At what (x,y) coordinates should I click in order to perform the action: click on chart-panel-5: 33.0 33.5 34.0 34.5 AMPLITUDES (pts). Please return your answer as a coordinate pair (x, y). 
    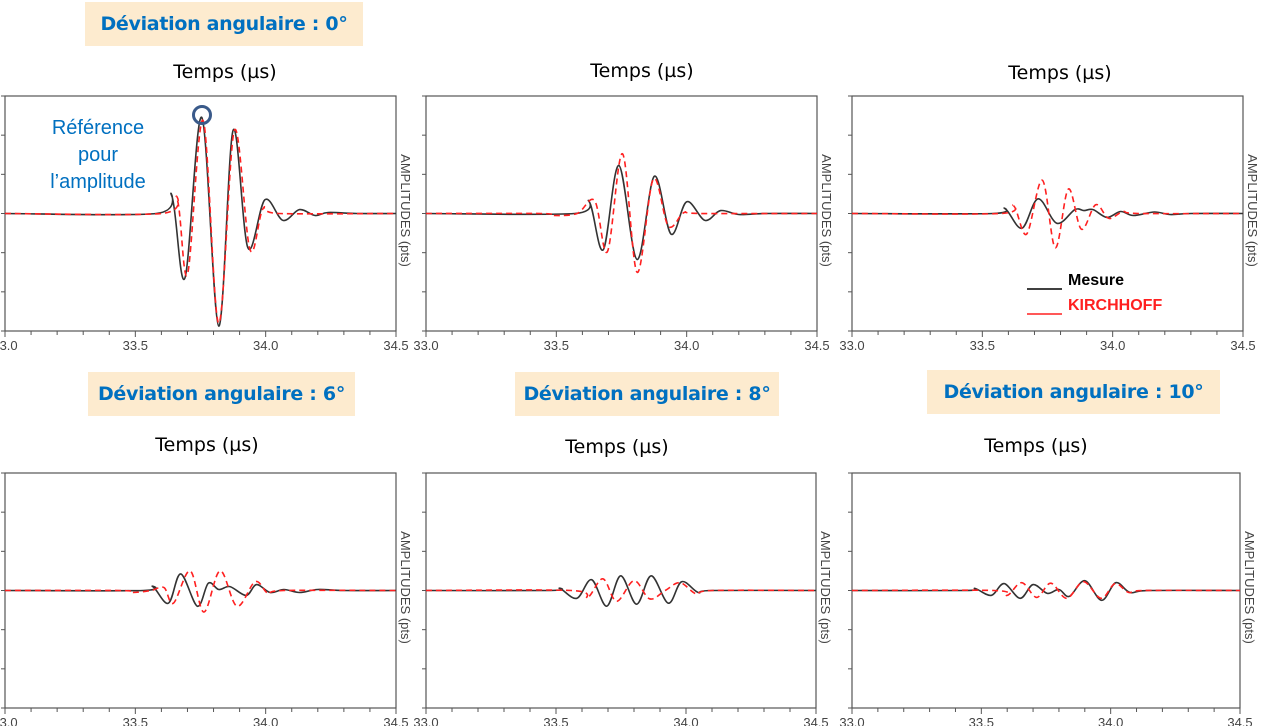
    Looking at the image, I should click on (1048, 599).